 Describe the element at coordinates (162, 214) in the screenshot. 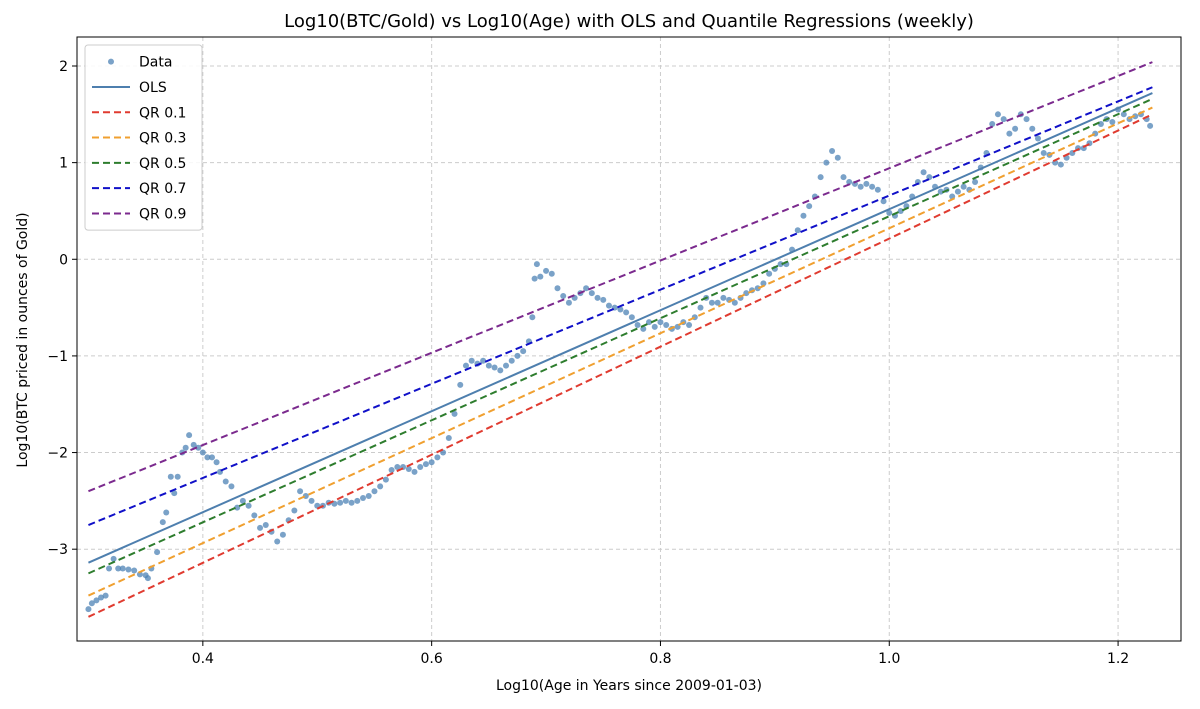

I see `legend-label-qr-0-9: QR 0.9` at that location.